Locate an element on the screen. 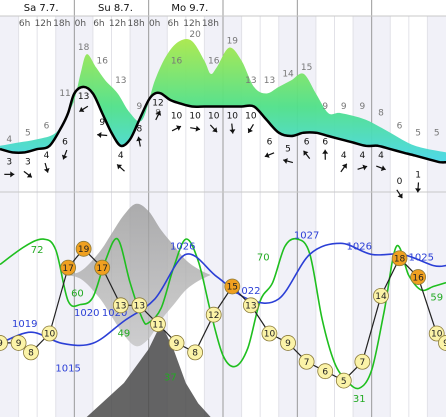  gust-label: 11 is located at coordinates (64, 94).